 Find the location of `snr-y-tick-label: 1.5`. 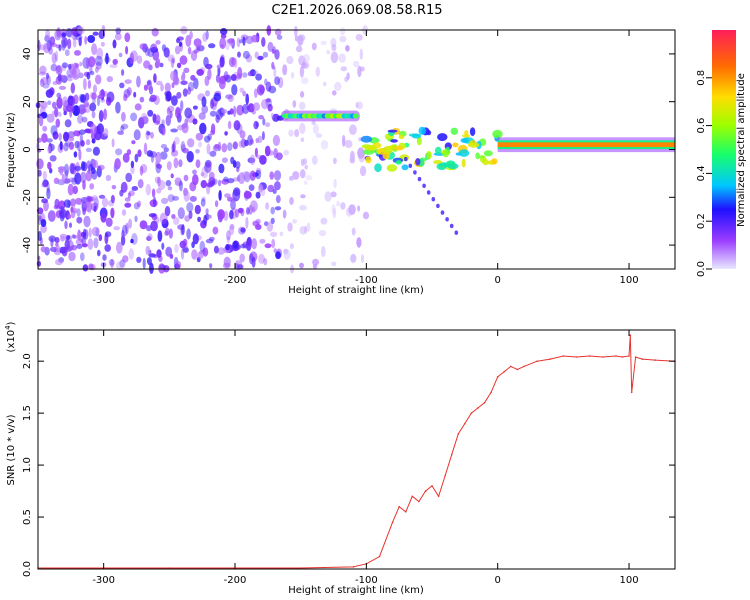

snr-y-tick-label: 1.5 is located at coordinates (27, 413).